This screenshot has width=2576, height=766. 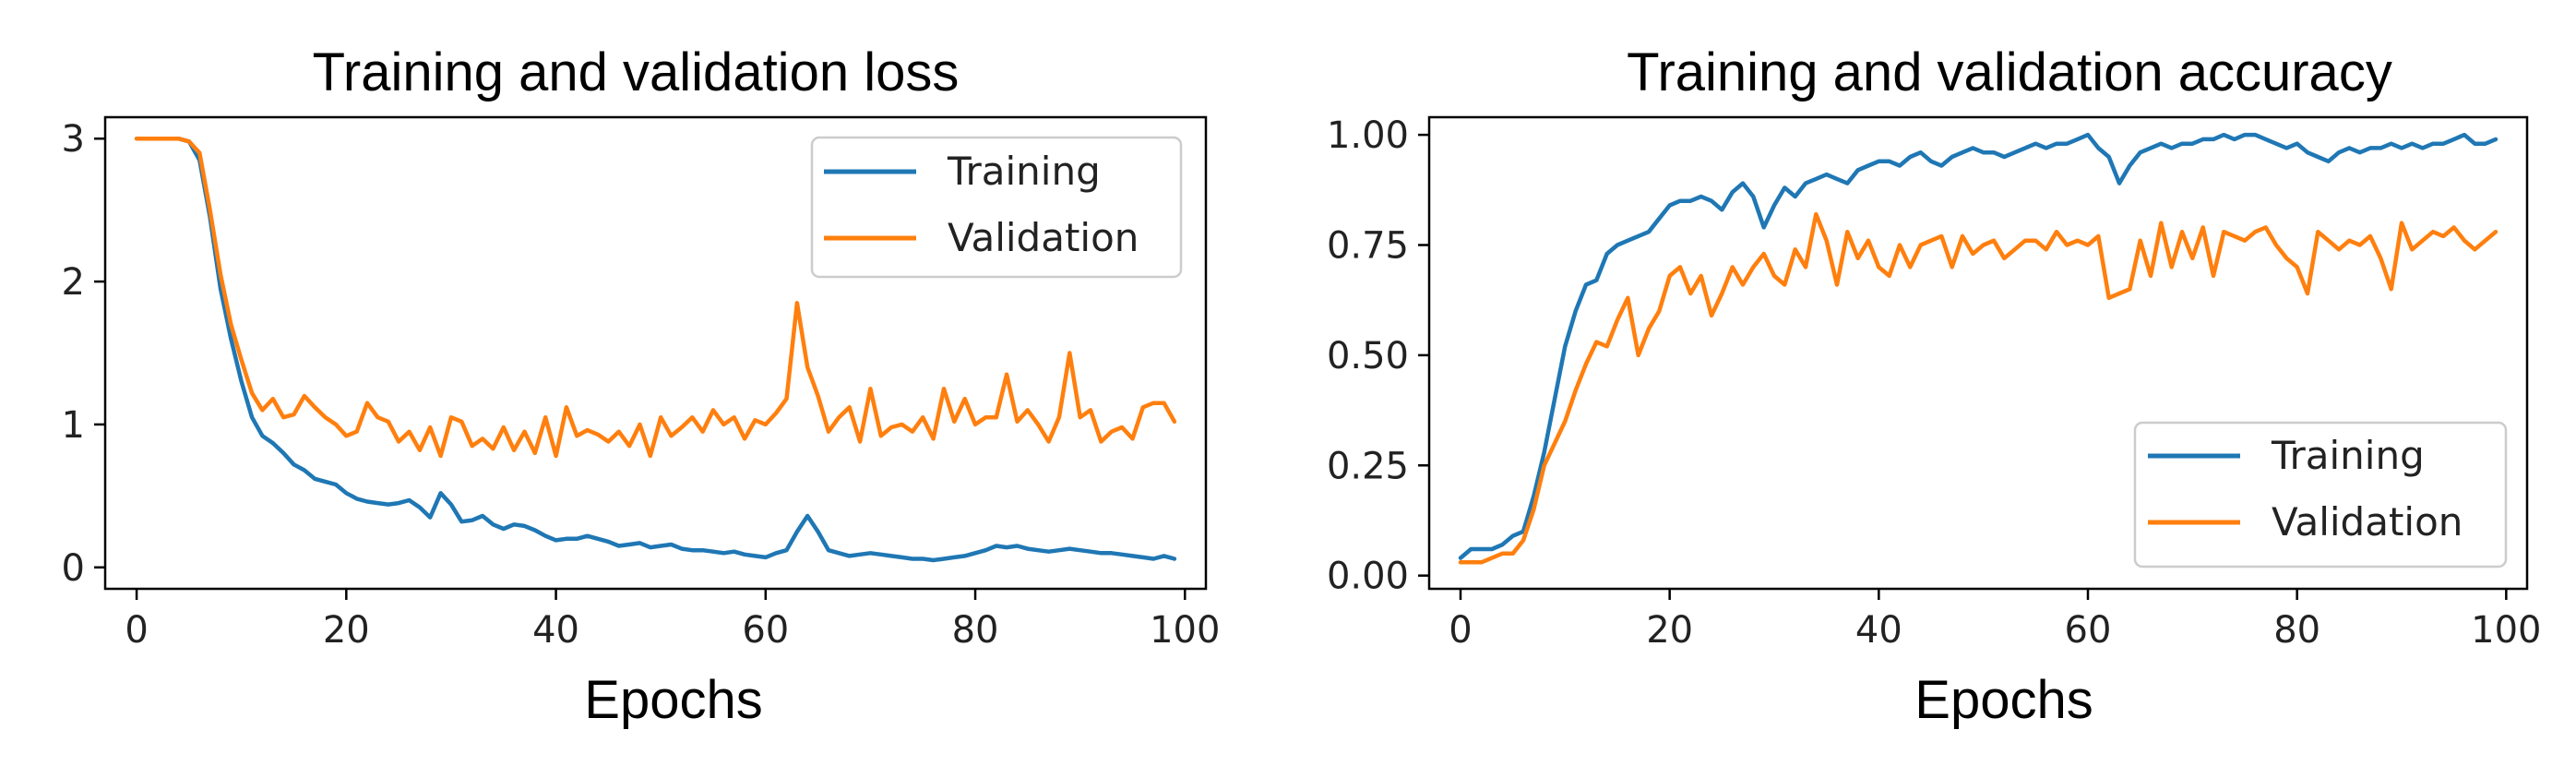 What do you see at coordinates (346, 630) in the screenshot?
I see `loss-x-tick-label: 20` at bounding box center [346, 630].